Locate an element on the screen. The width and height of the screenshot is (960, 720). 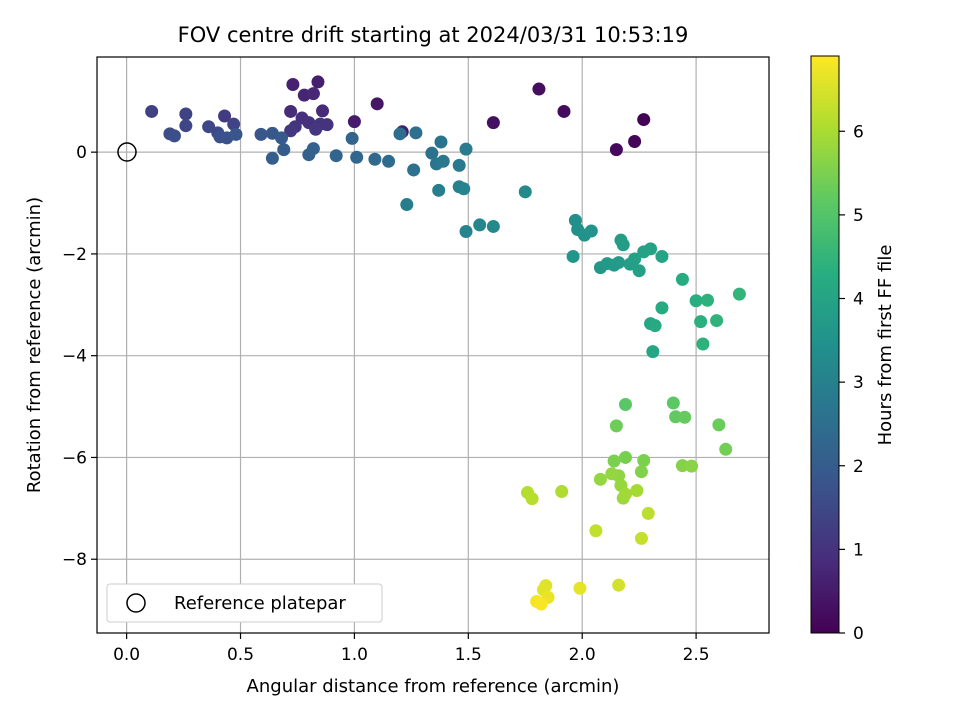
colorbar-tick-label: 0 is located at coordinates (858, 634).